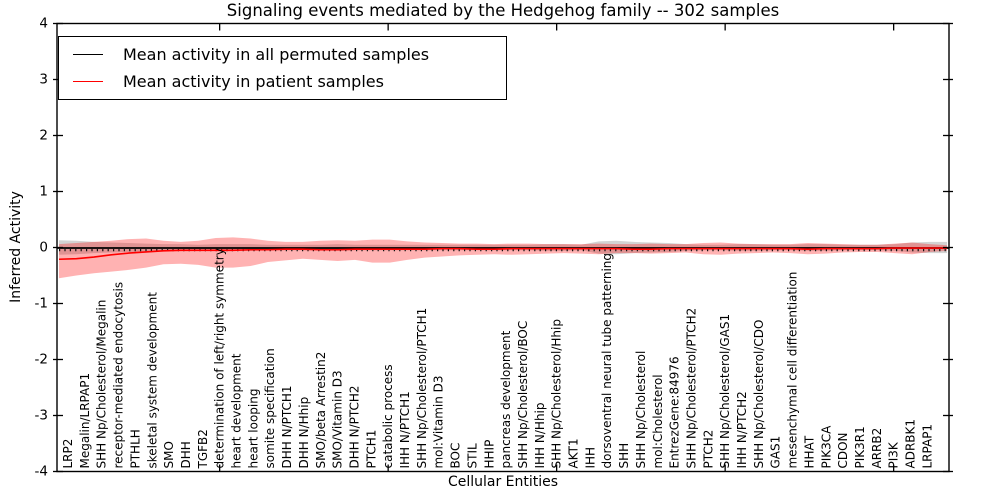 The image size is (1000, 500). Describe the element at coordinates (321, 410) in the screenshot. I see `x-category-label: SMO/beta Arrestin2` at that location.